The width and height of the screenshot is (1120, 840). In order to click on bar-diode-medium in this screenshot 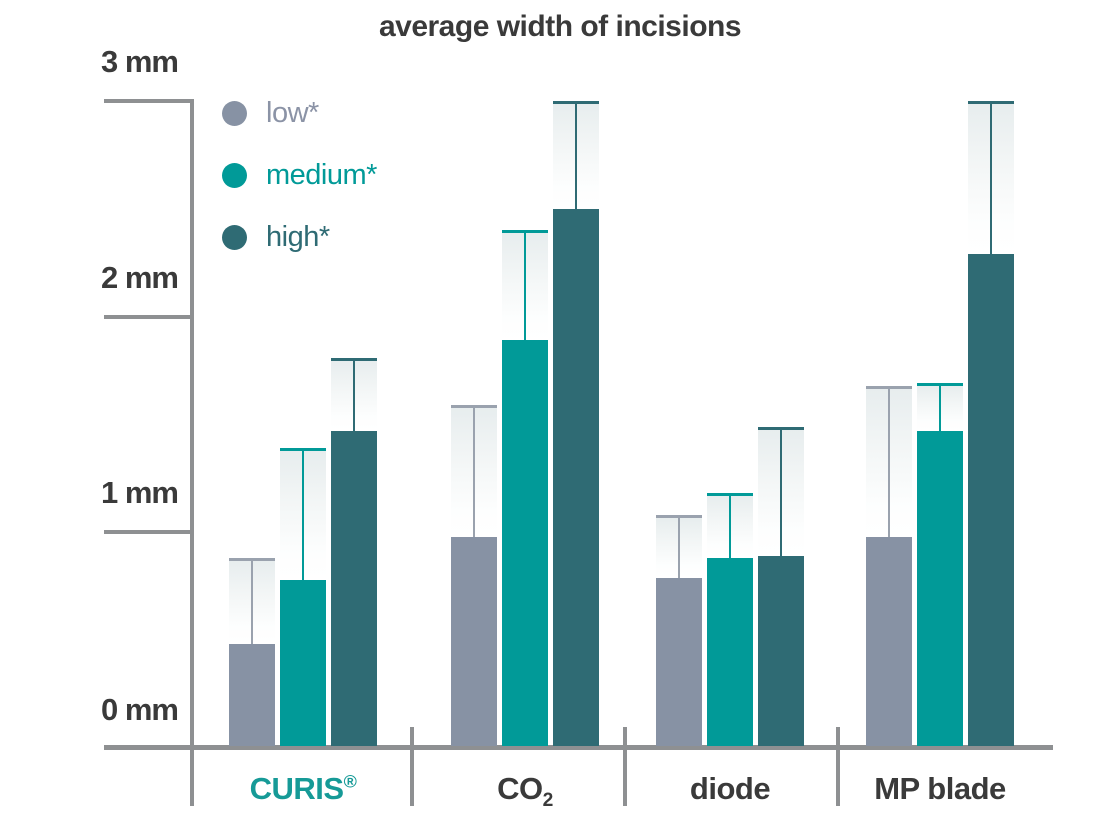, I will do `click(730, 652)`.